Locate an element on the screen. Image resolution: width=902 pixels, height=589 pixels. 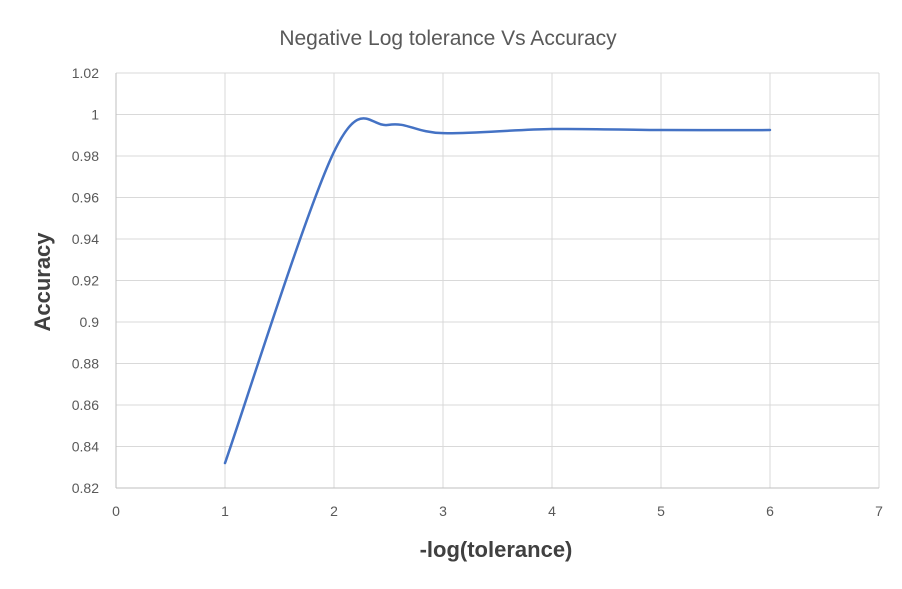
x-tick-label: 6 is located at coordinates (770, 511).